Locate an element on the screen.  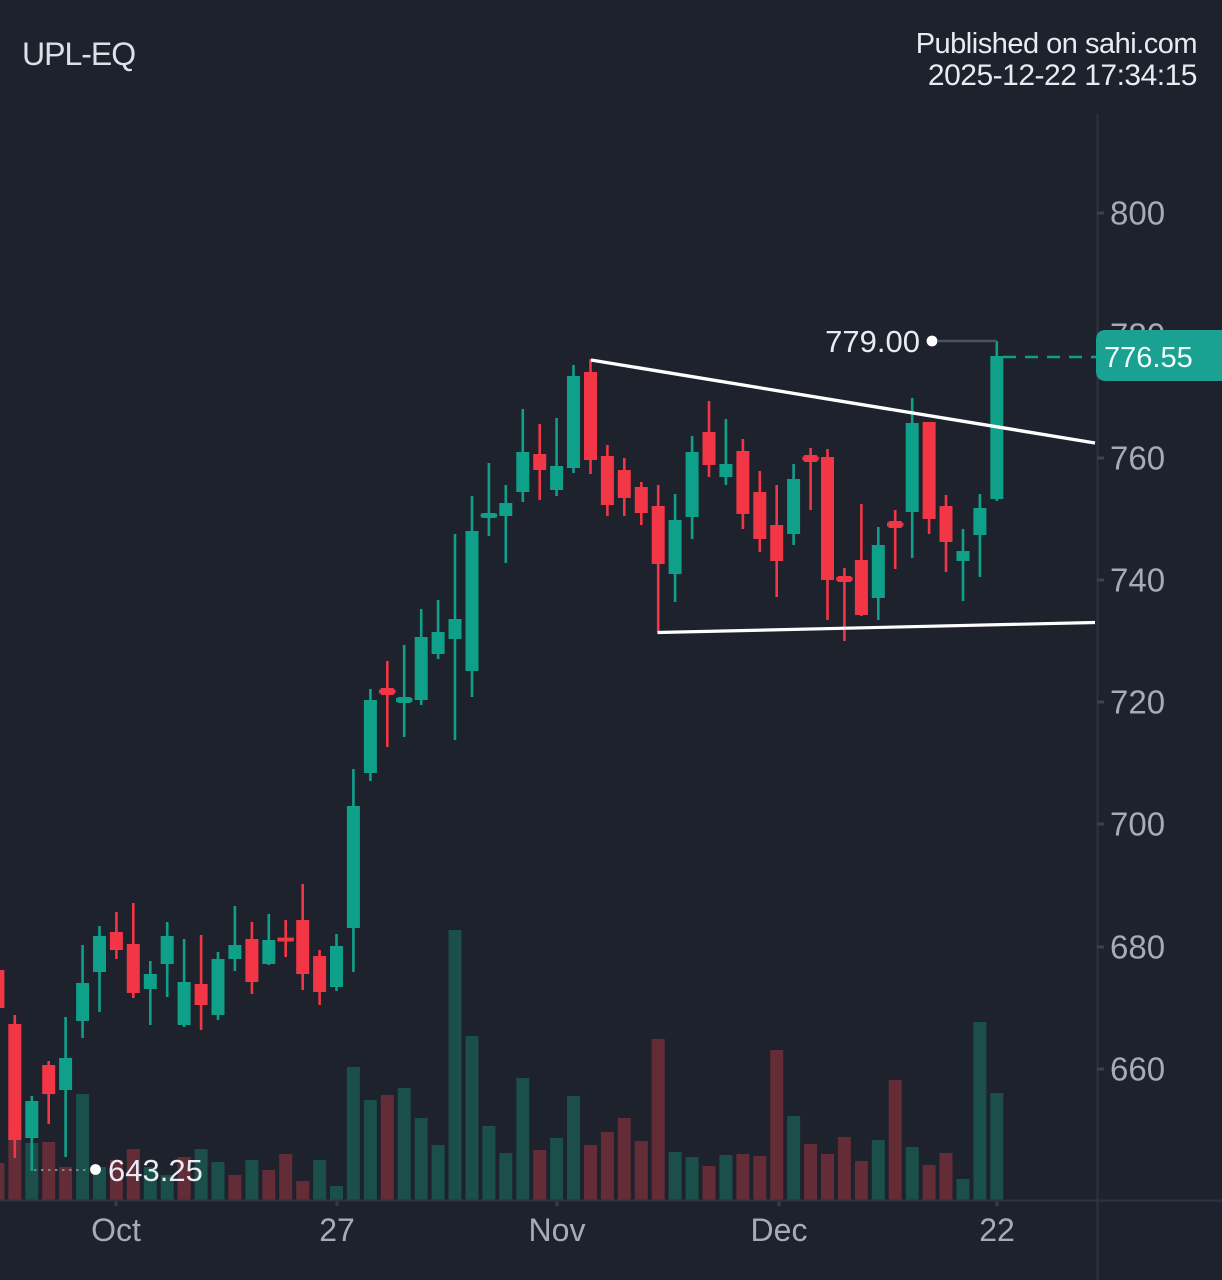
svg-text: Nov is located at coordinates (557, 1230).